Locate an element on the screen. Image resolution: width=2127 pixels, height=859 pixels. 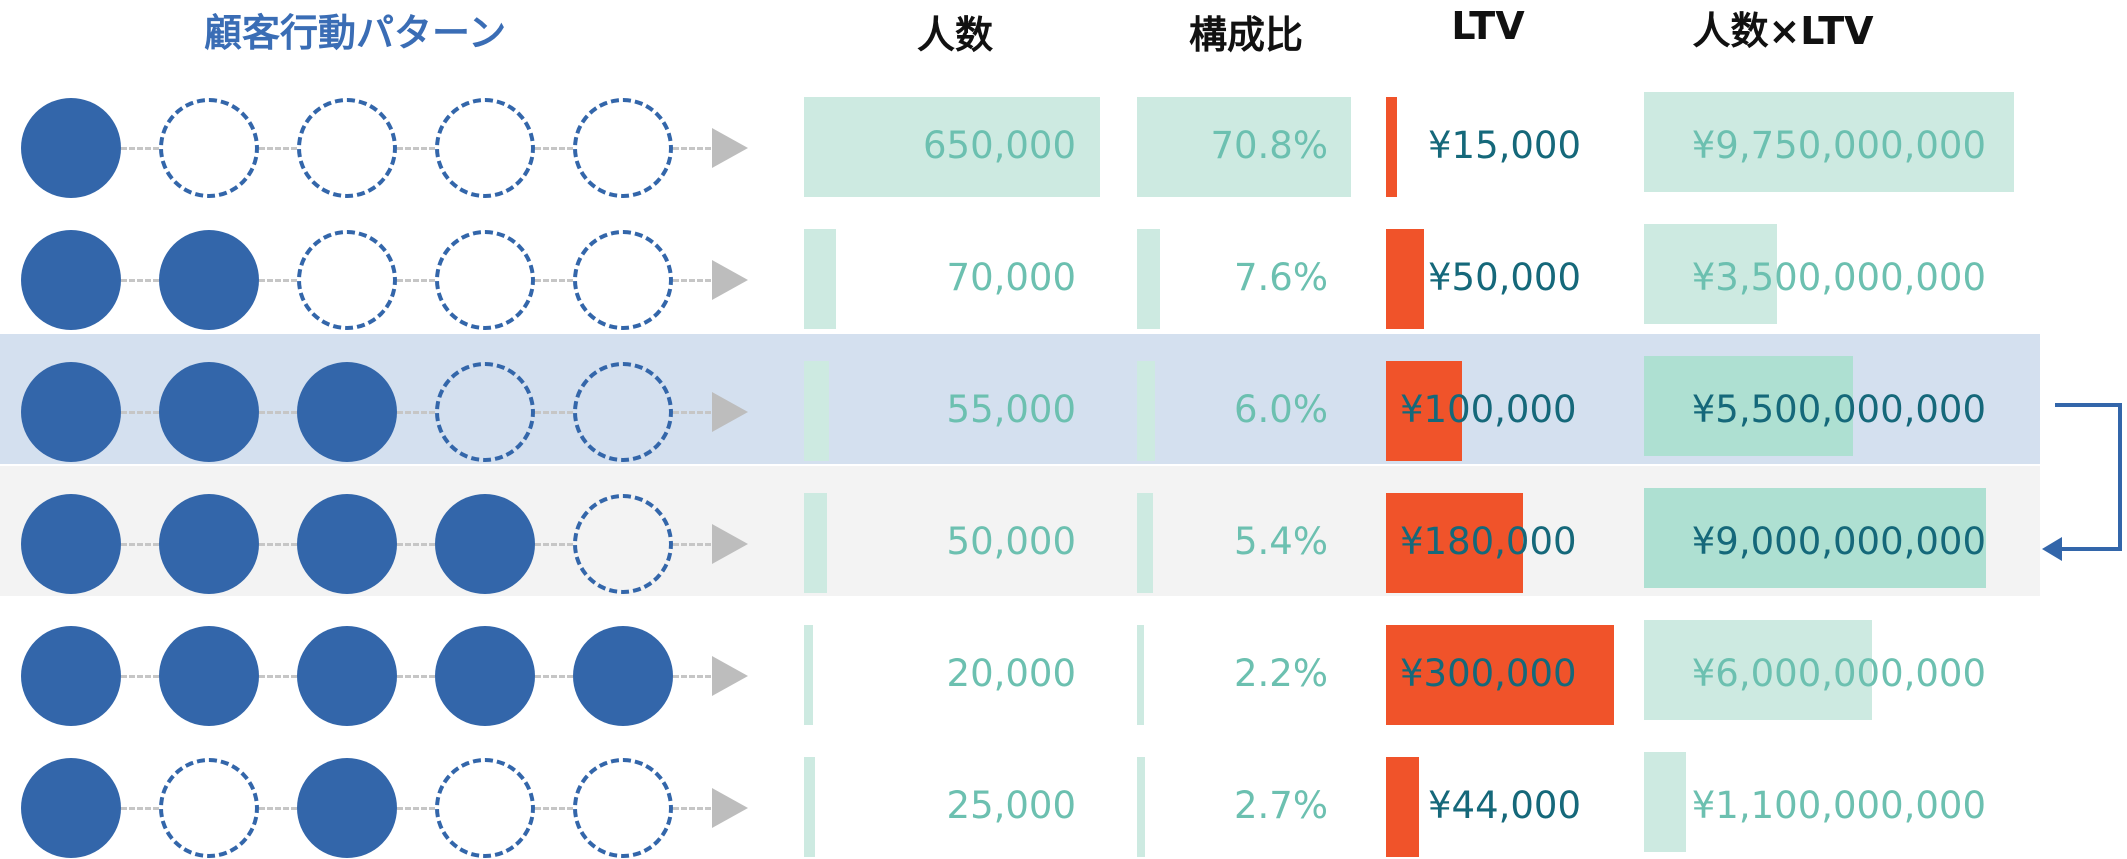
header-ltv: LTV is located at coordinates (1488, 26).